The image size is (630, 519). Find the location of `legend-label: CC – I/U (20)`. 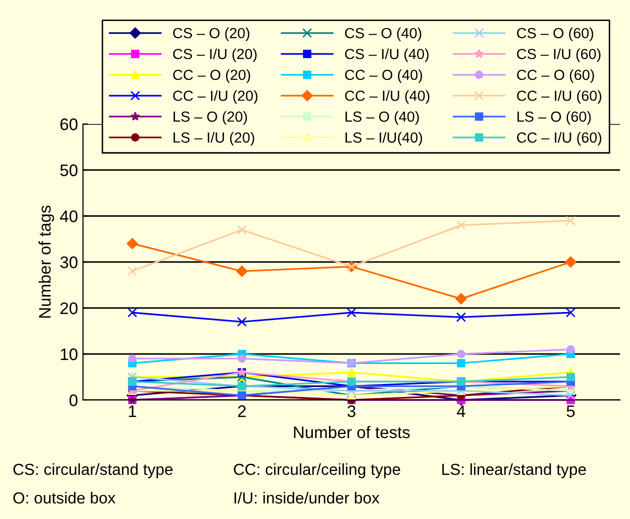

legend-label: CC – I/U (20) is located at coordinates (215, 97).